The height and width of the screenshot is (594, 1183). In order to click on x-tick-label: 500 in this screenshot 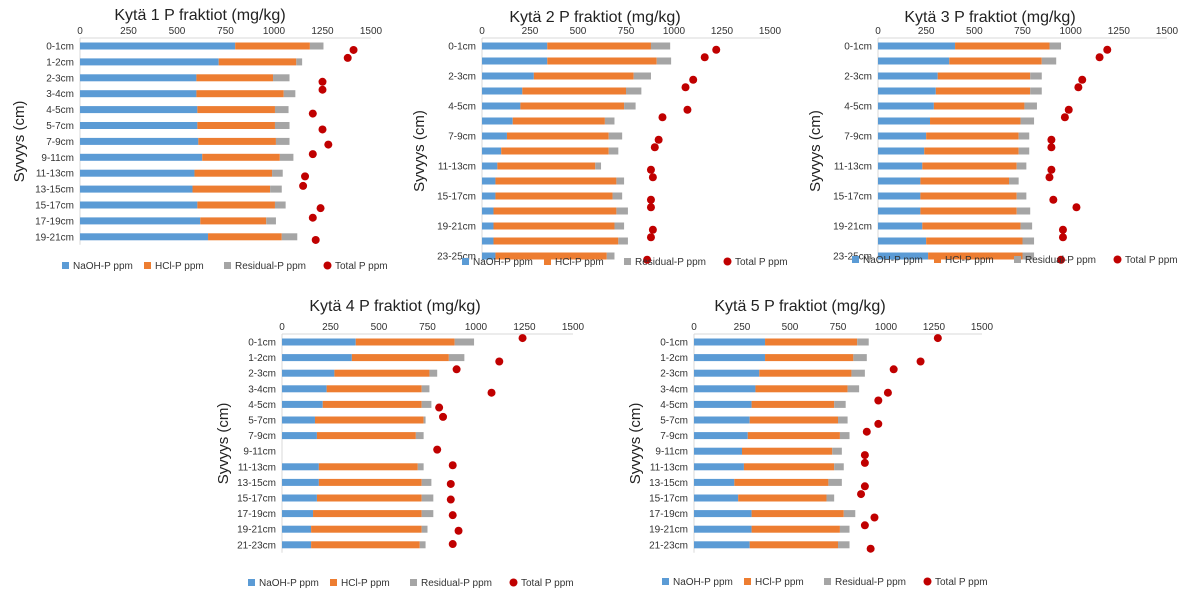, I will do `click(379, 327)`.